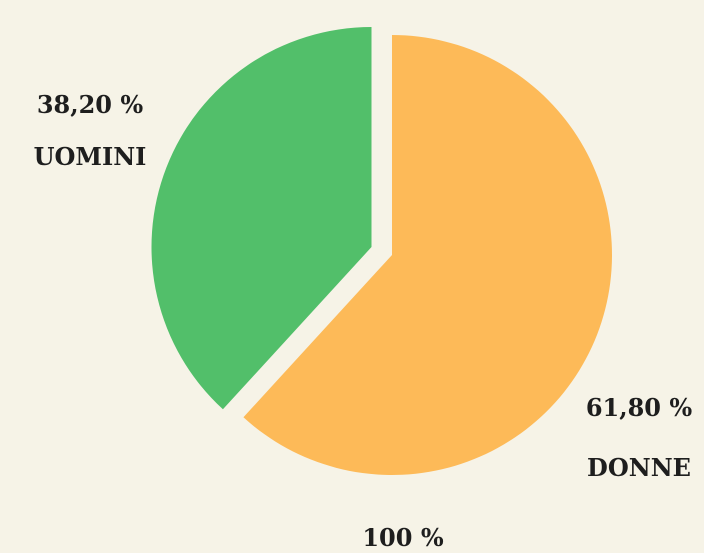 The width and height of the screenshot is (704, 553). Describe the element at coordinates (90, 156) in the screenshot. I see `uomini-name-label: UOMINI` at that location.